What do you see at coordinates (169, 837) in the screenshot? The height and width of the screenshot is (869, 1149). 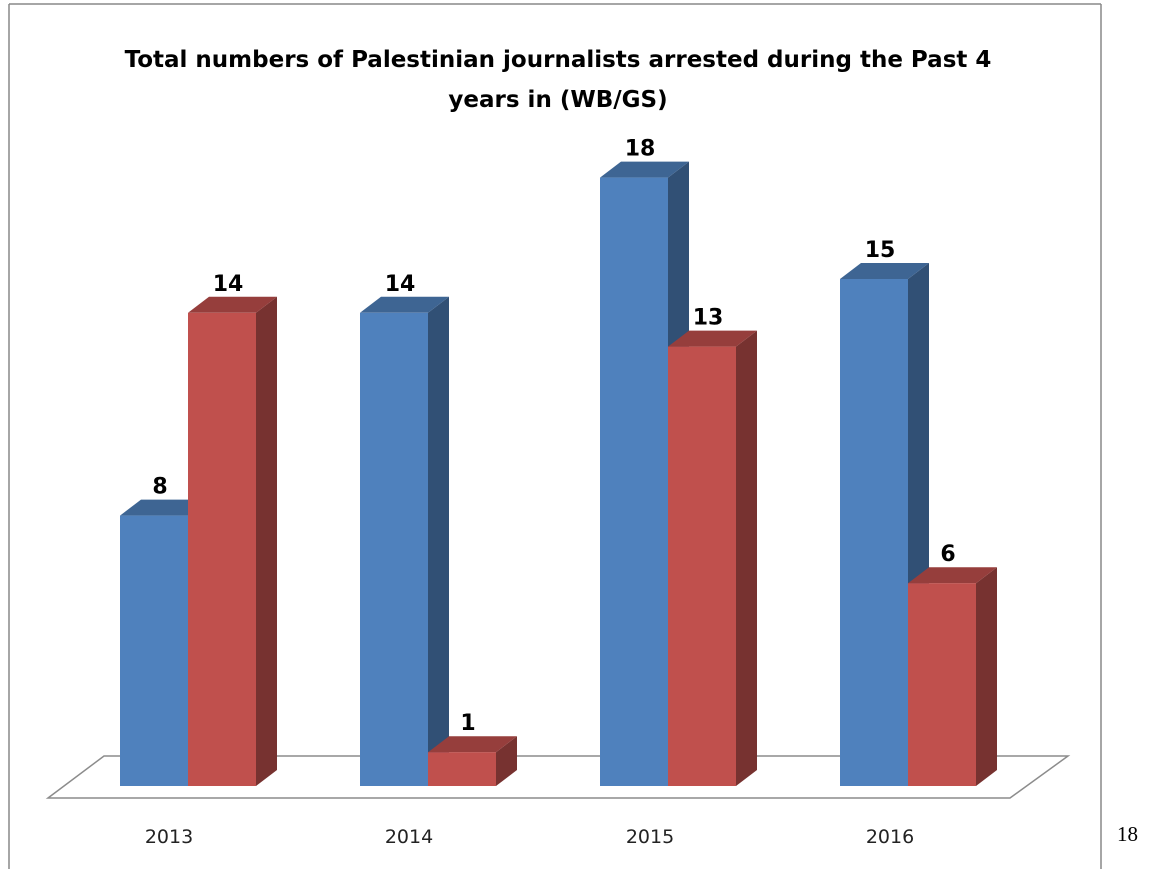 I see `x-tick-2013: 2013` at bounding box center [169, 837].